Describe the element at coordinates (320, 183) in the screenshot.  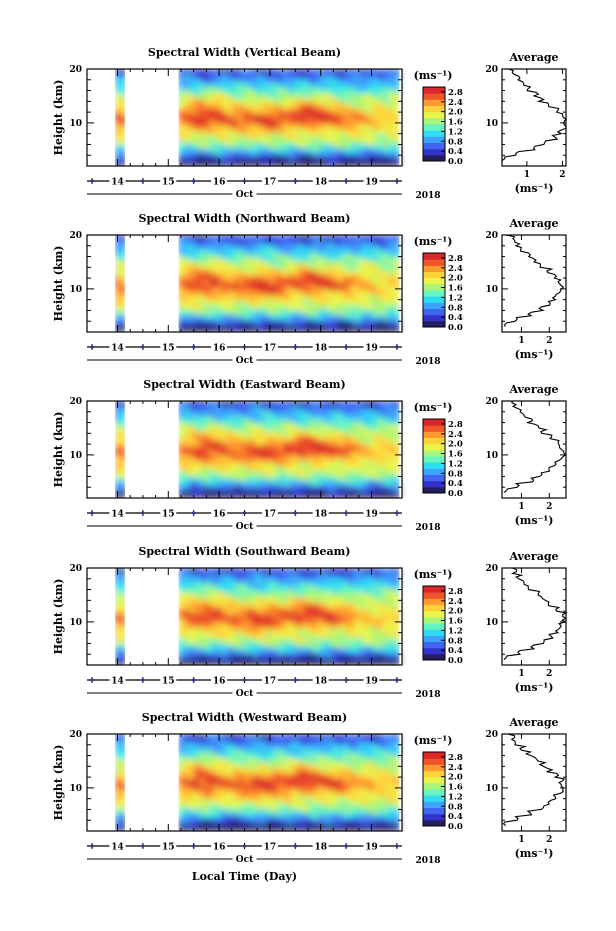
I see `x-tick-label: 18` at that location.